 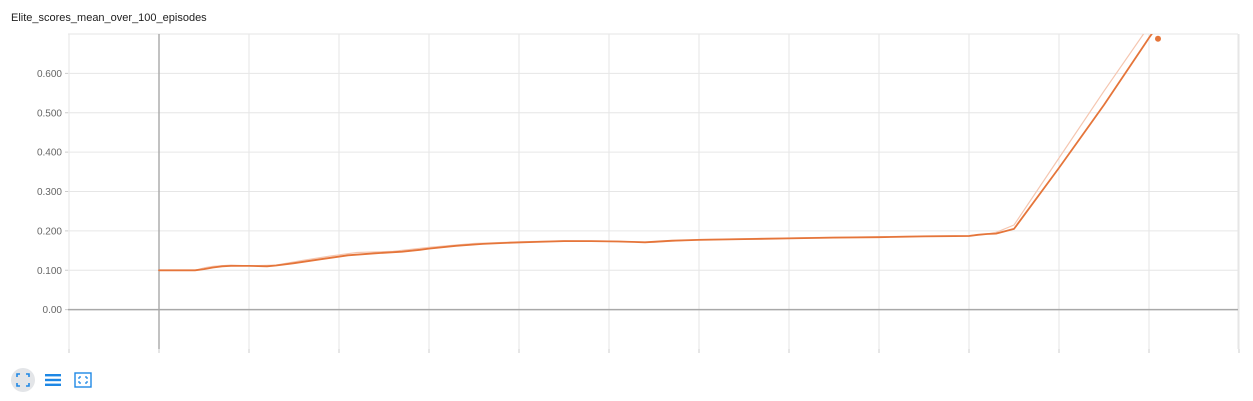 What do you see at coordinates (109, 18) in the screenshot?
I see `chart-title: Elite_scores_mean_over_100_episodes` at bounding box center [109, 18].